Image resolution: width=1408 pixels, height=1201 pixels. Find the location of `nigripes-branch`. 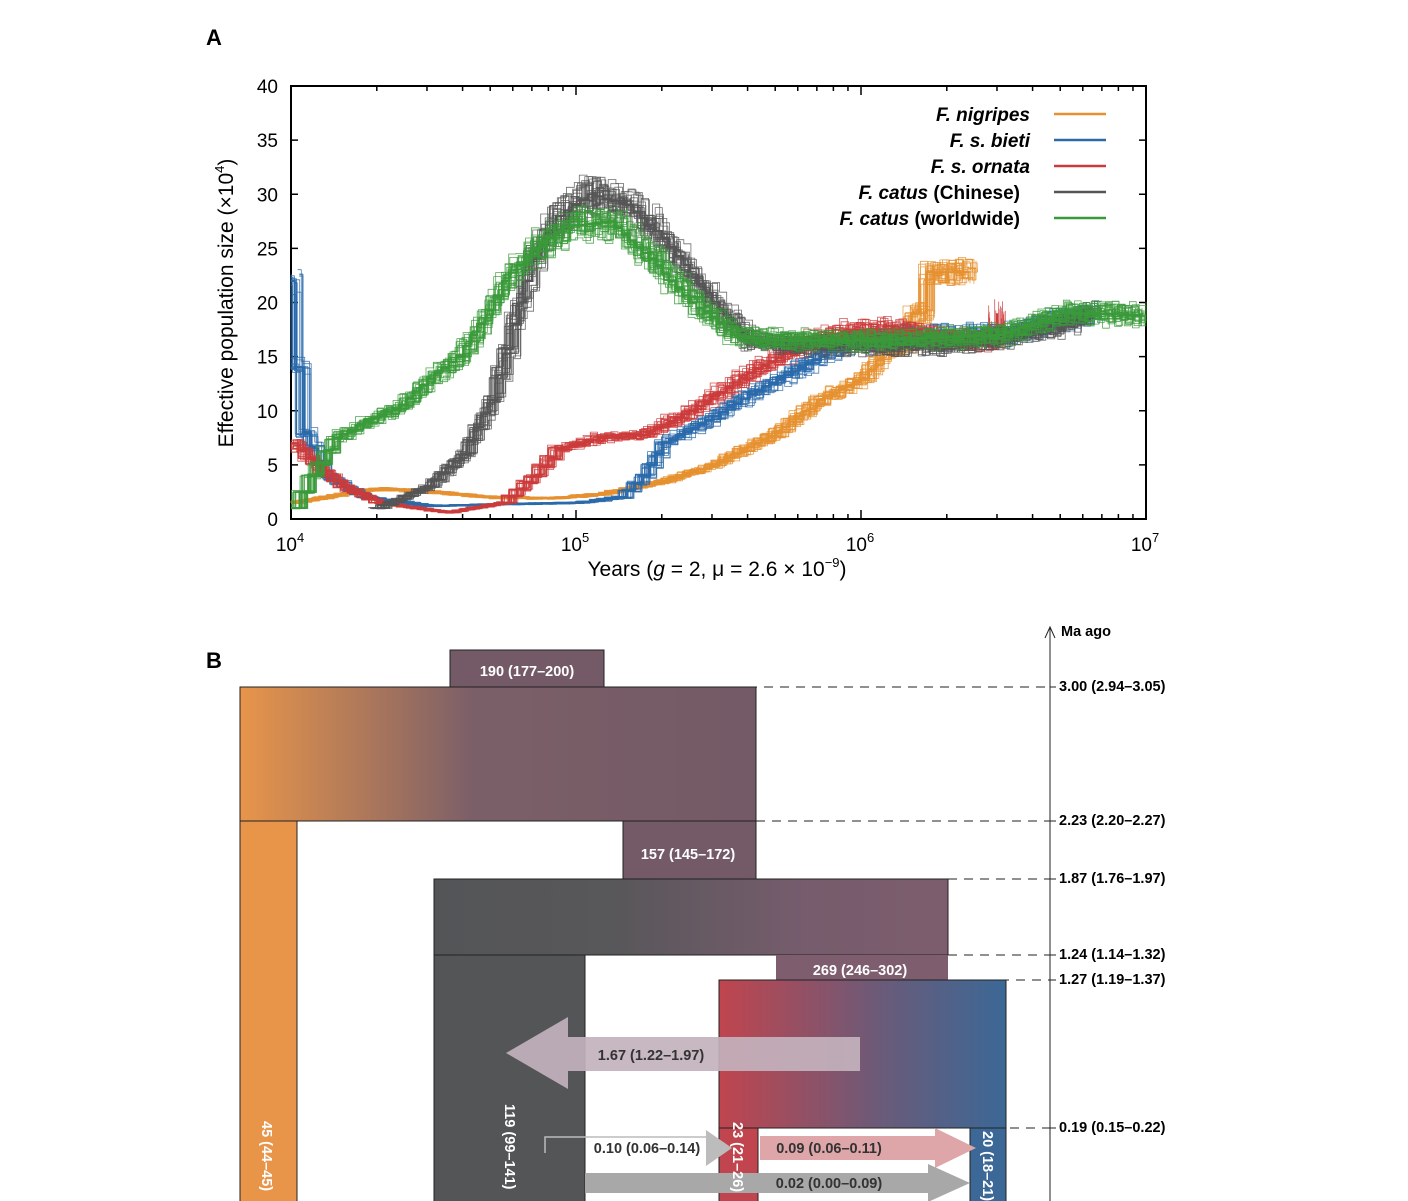

nigripes-branch is located at coordinates (268, 1010).